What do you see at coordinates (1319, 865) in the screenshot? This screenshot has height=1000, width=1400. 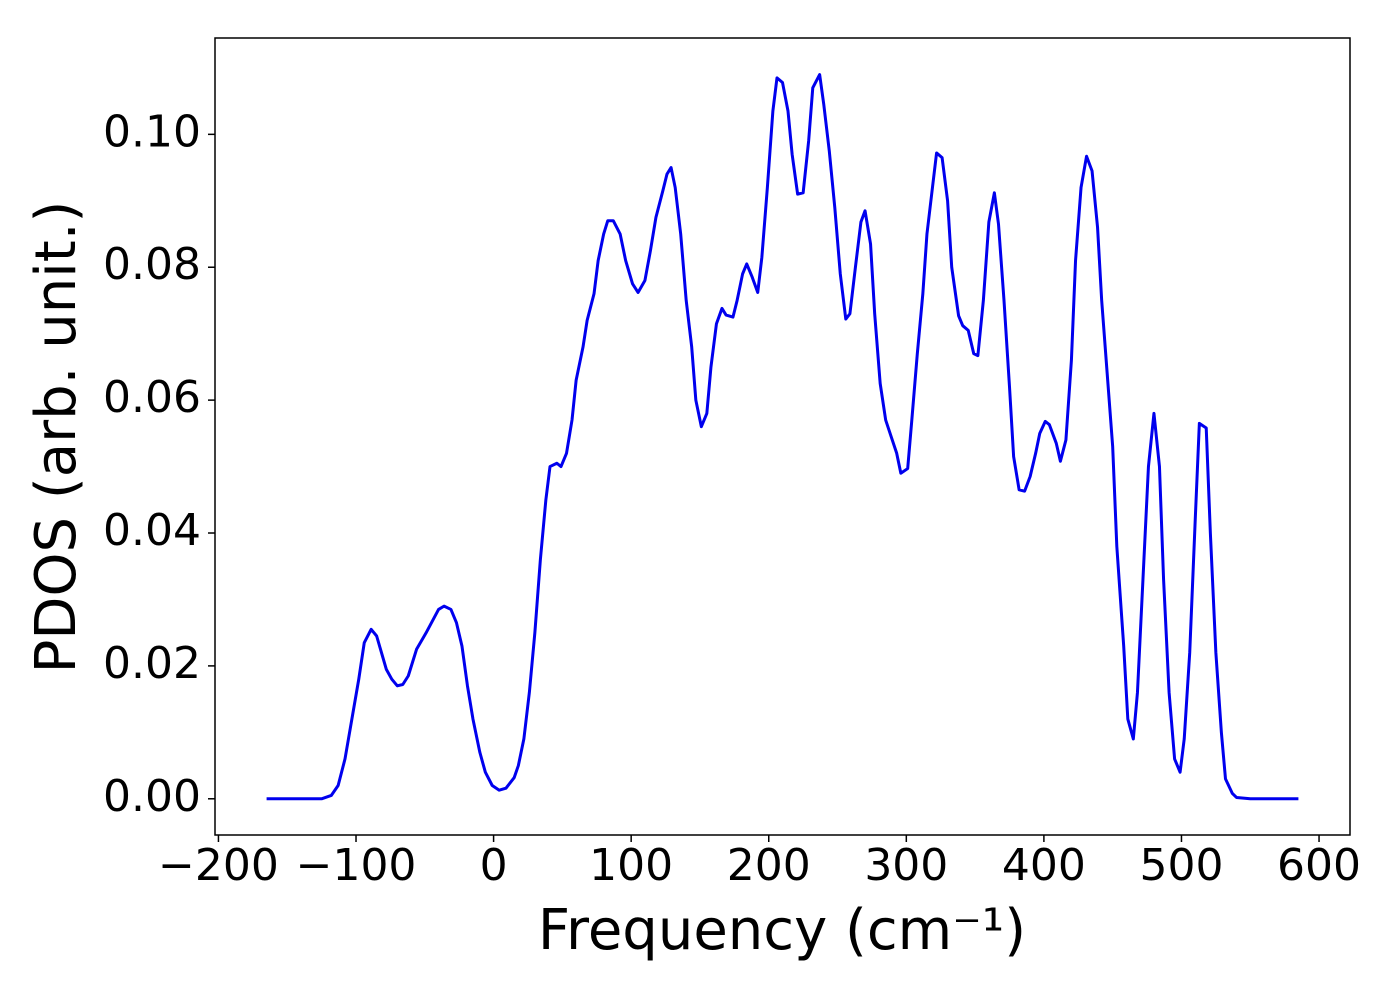 I see `x-tick-label: 600` at bounding box center [1319, 865].